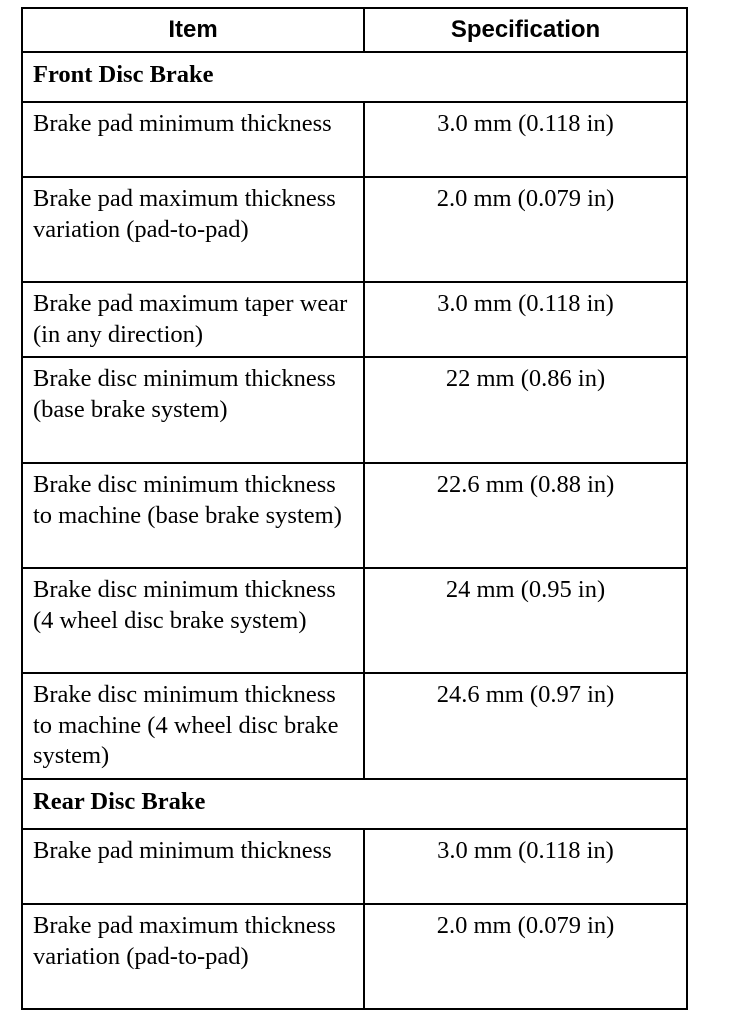 The width and height of the screenshot is (736, 1020). I want to click on header-item: Item, so click(193, 30).